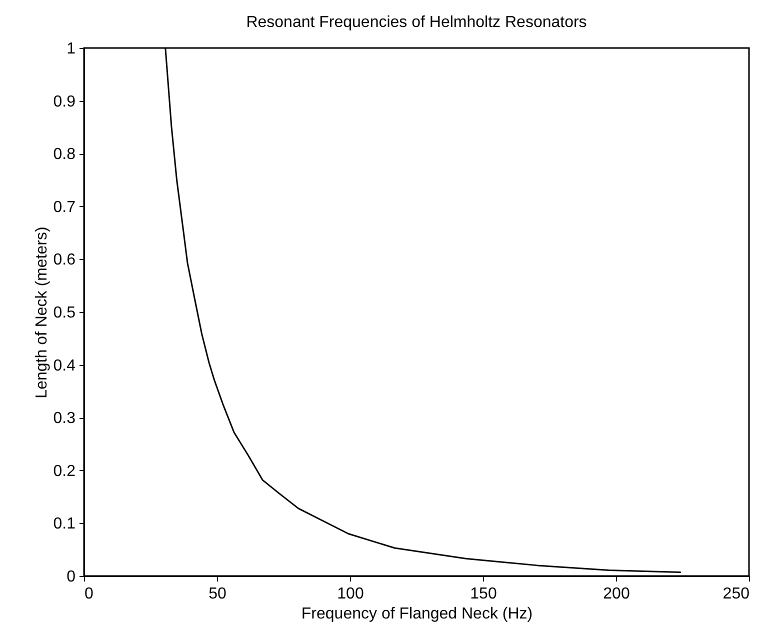 This screenshot has height=642, width=773. I want to click on x-tick-label: 150, so click(483, 594).